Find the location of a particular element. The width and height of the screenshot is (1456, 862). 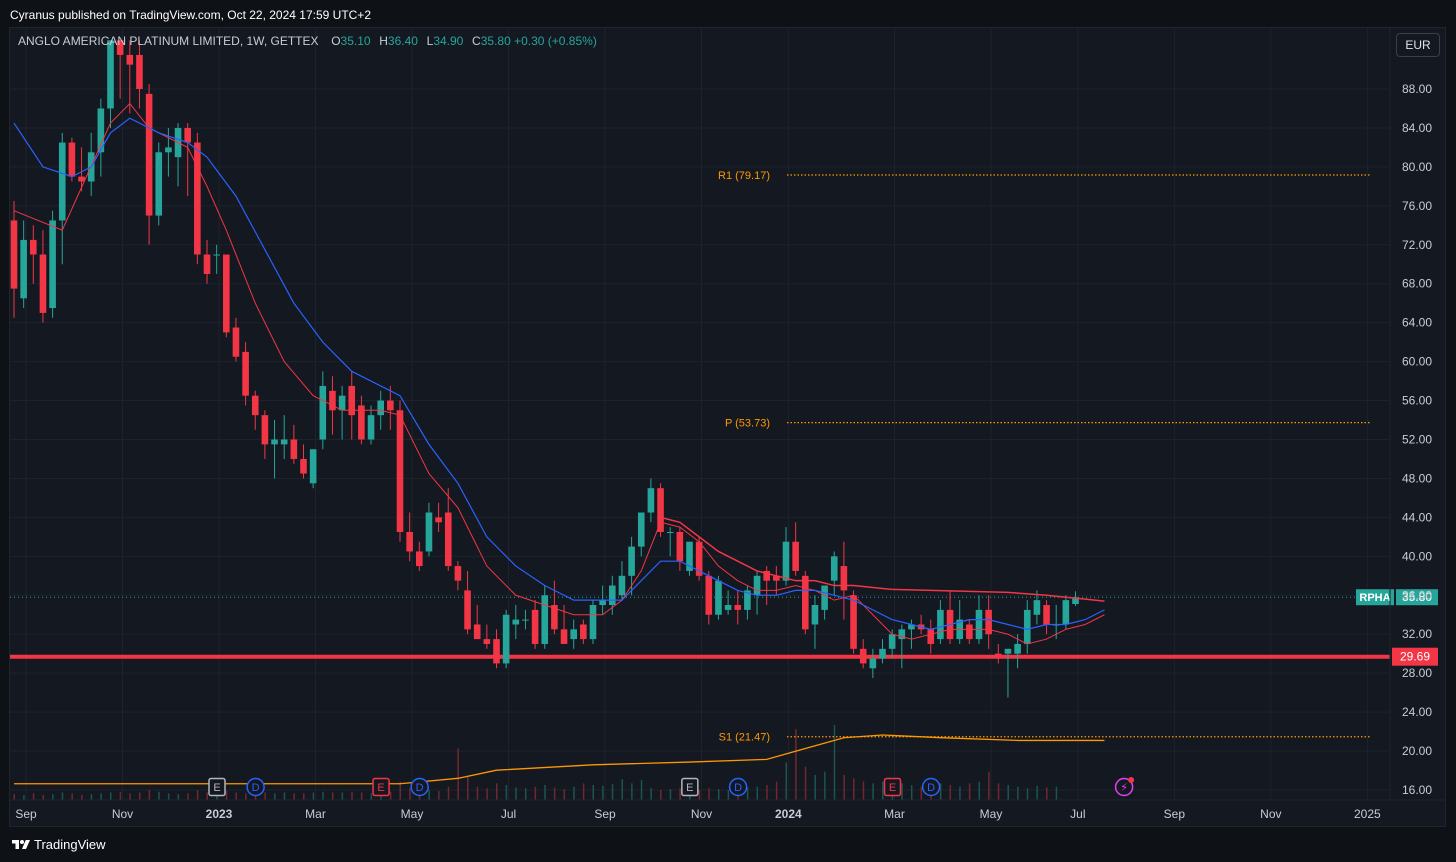

price-tick-label: 16.00 is located at coordinates (1417, 790).